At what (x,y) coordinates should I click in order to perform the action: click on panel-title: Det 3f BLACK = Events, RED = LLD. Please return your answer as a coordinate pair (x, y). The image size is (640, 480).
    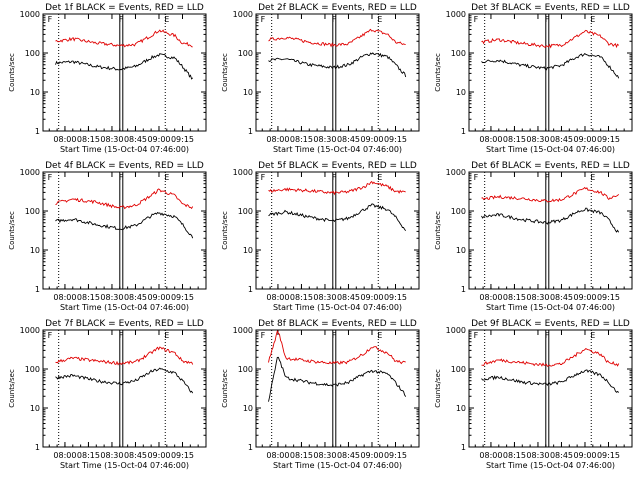
    Looking at the image, I should click on (550, 8).